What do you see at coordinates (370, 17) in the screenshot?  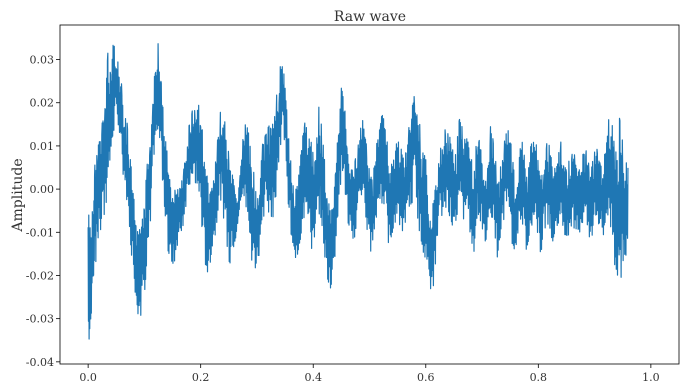 I see `chart-title: Raw wave` at bounding box center [370, 17].